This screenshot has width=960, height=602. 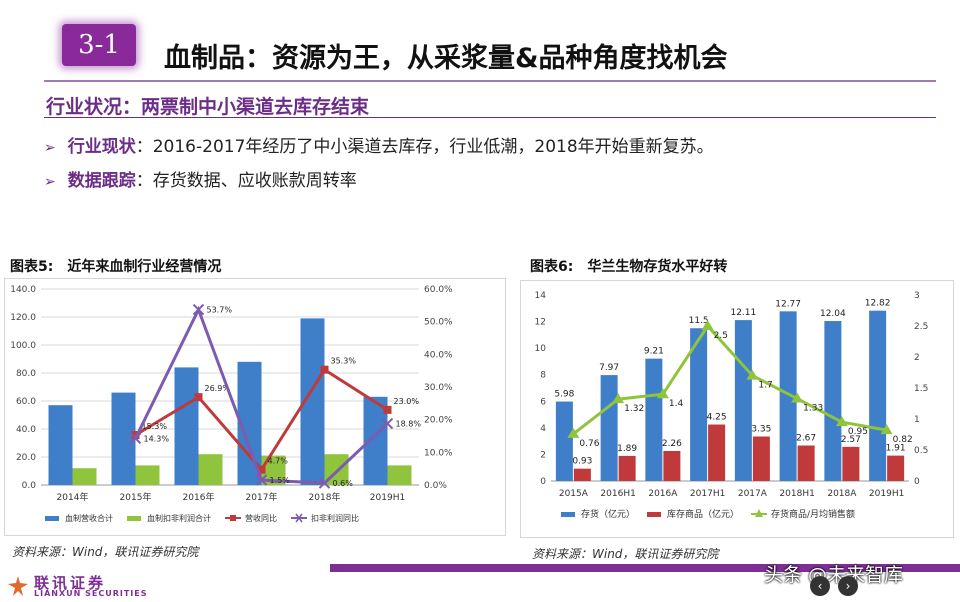 I want to click on bar-data-label: 0.93, so click(x=582, y=462).